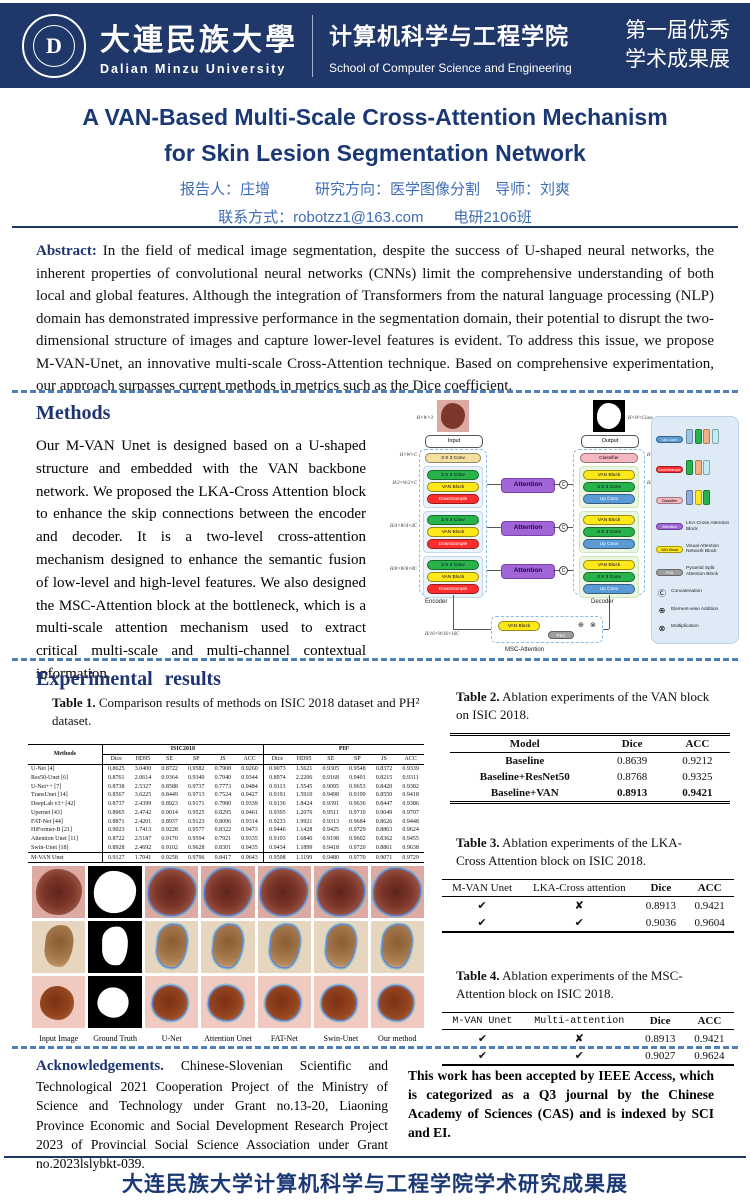 Image resolution: width=750 pixels, height=1200 pixels. What do you see at coordinates (169, 786) in the screenshot?
I see `table-cell: 0.8588` at bounding box center [169, 786].